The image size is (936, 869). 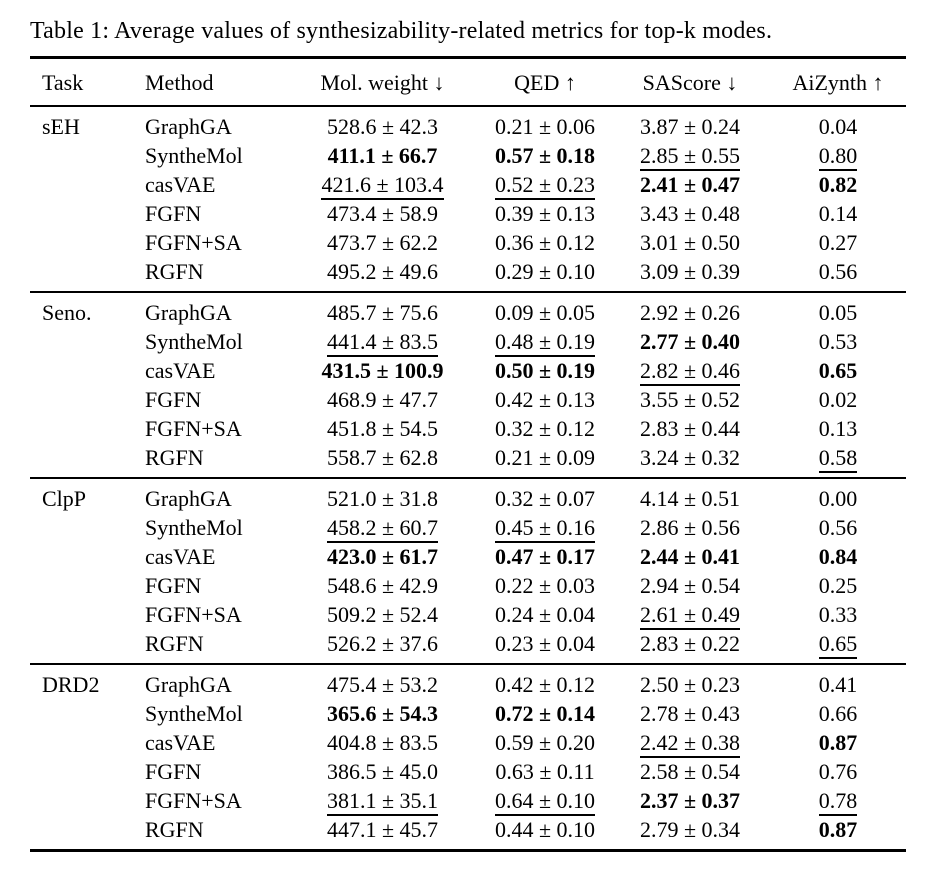 I want to click on metric-value: 0.27, so click(x=838, y=242).